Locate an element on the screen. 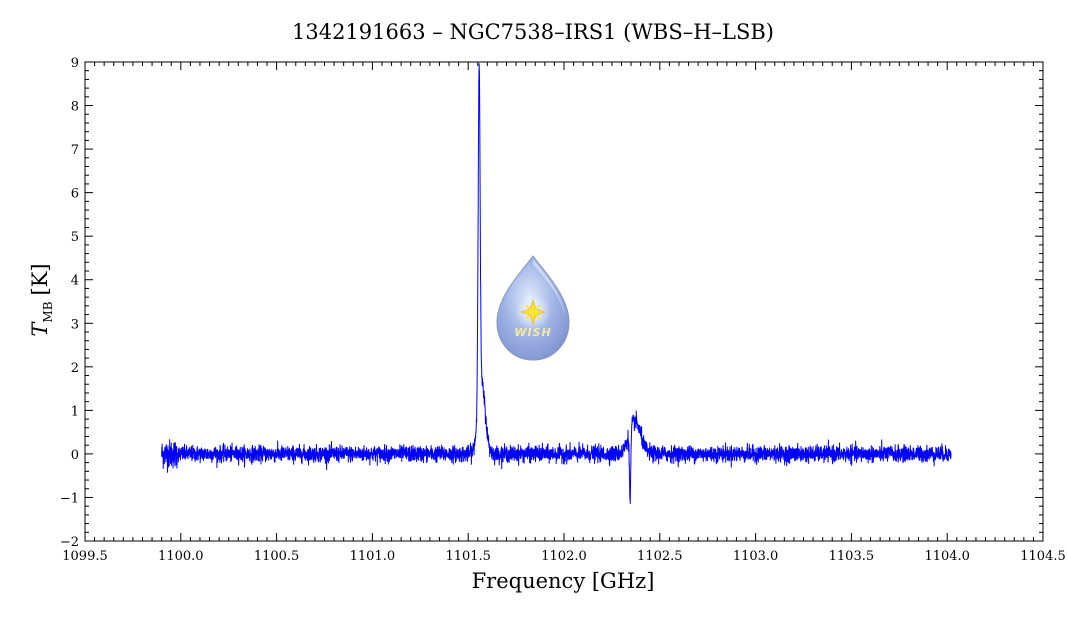 The height and width of the screenshot is (618, 1067). y-tick-label: 1 is located at coordinates (75, 411).